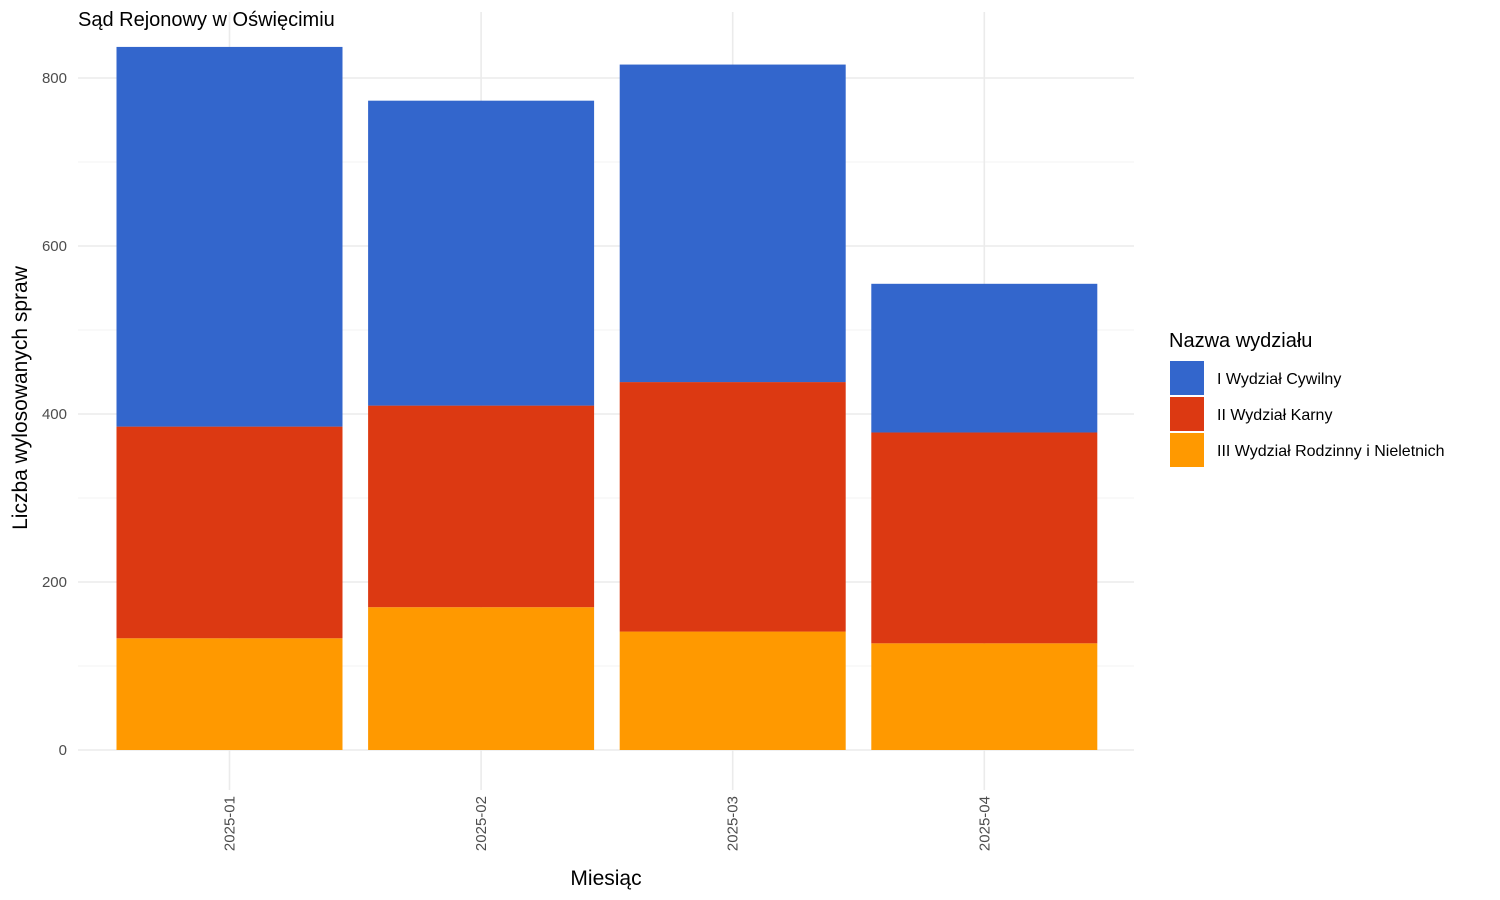  Describe the element at coordinates (54, 78) in the screenshot. I see `y-tick-label: 800` at that location.